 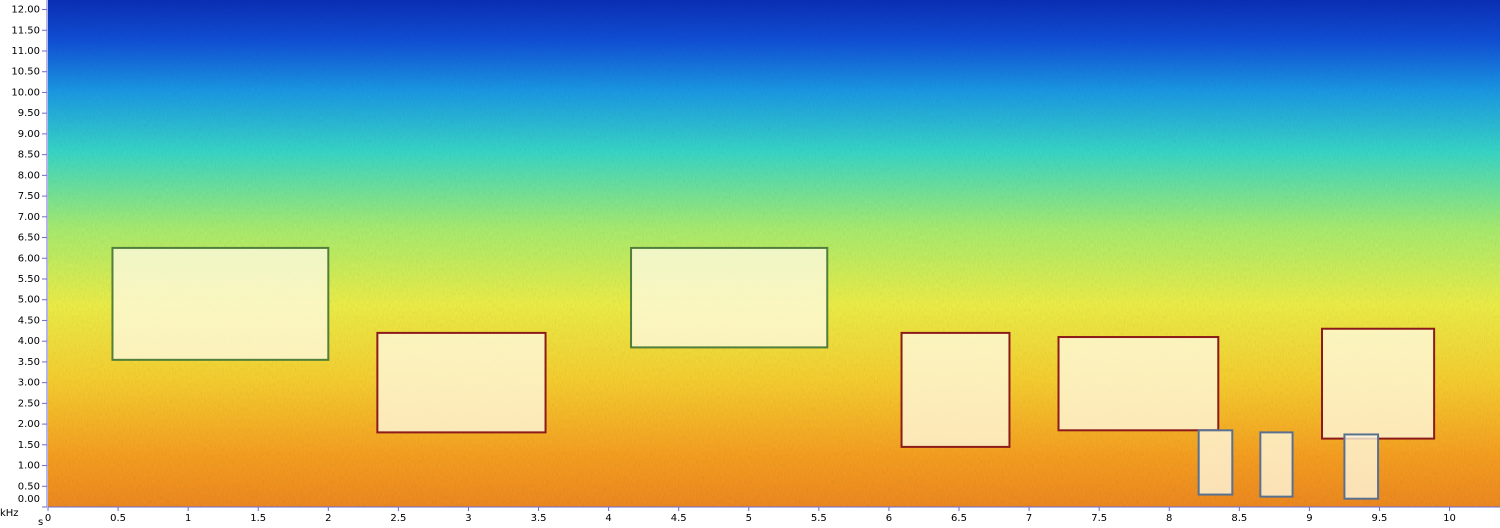 What do you see at coordinates (328, 518) in the screenshot?
I see `x-tick-label: 2` at bounding box center [328, 518].